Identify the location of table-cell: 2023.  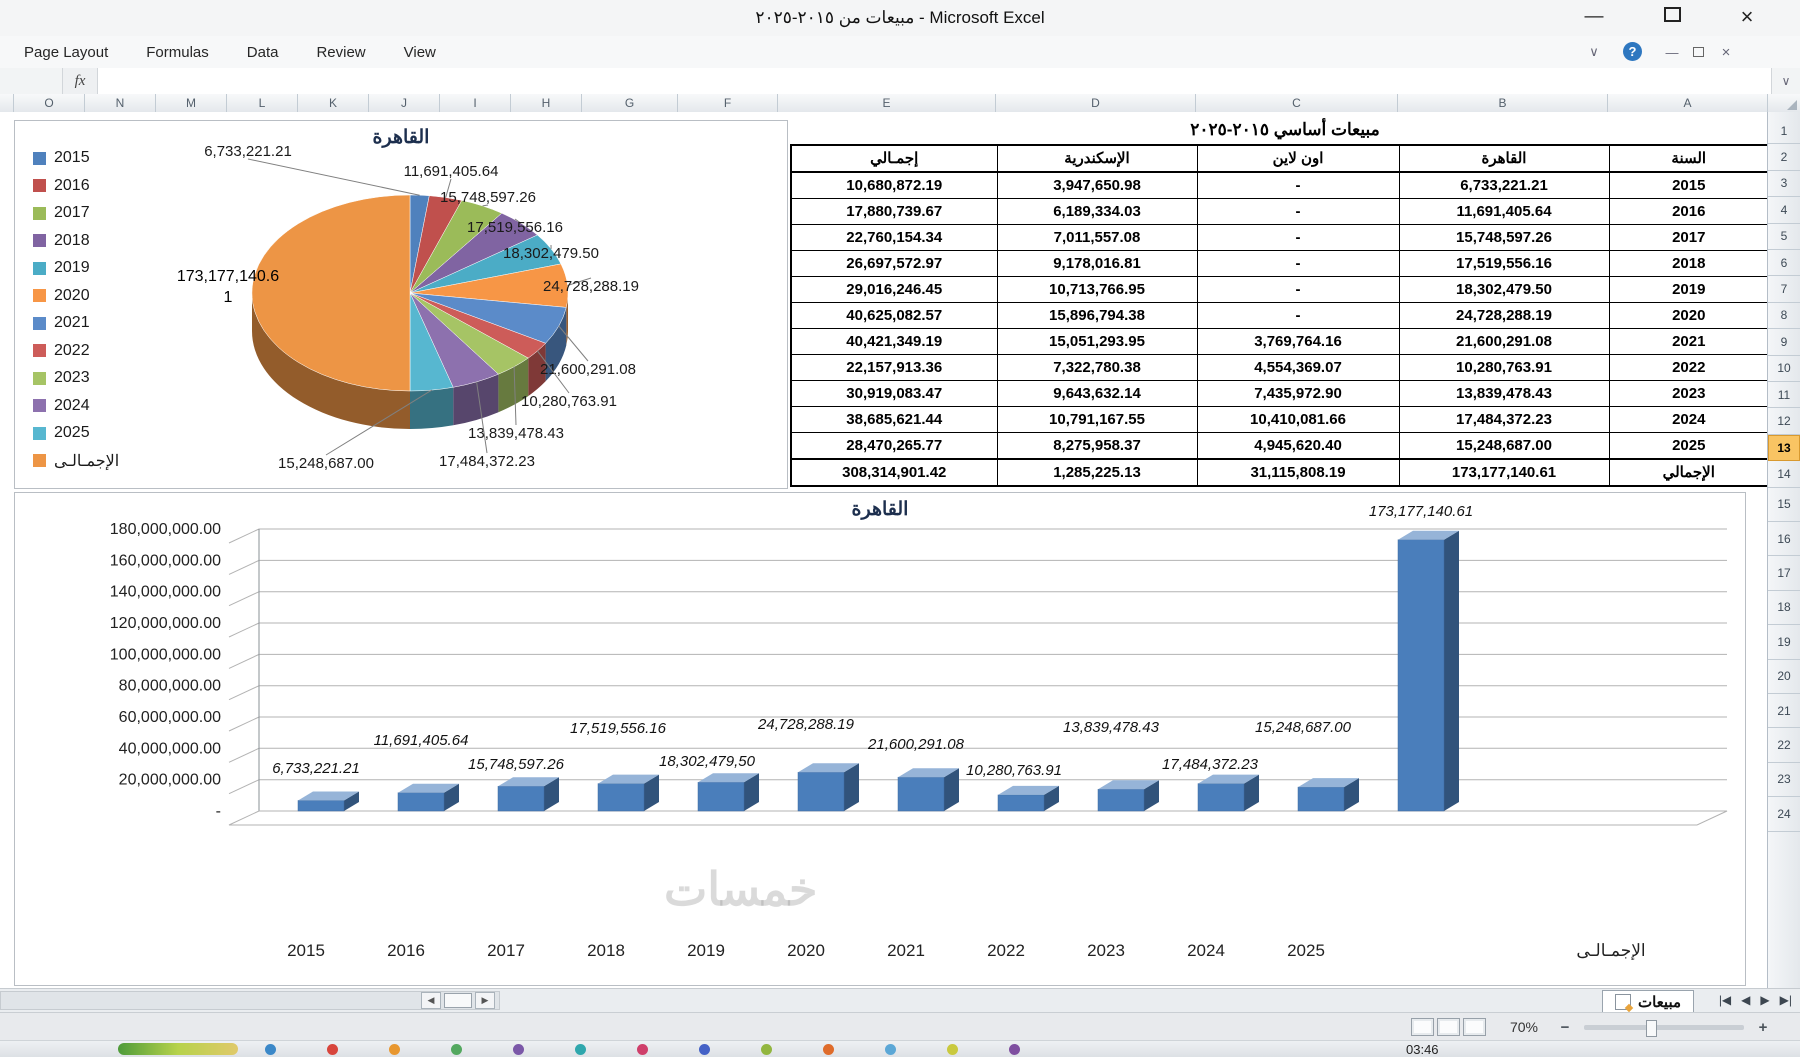
(1689, 394).